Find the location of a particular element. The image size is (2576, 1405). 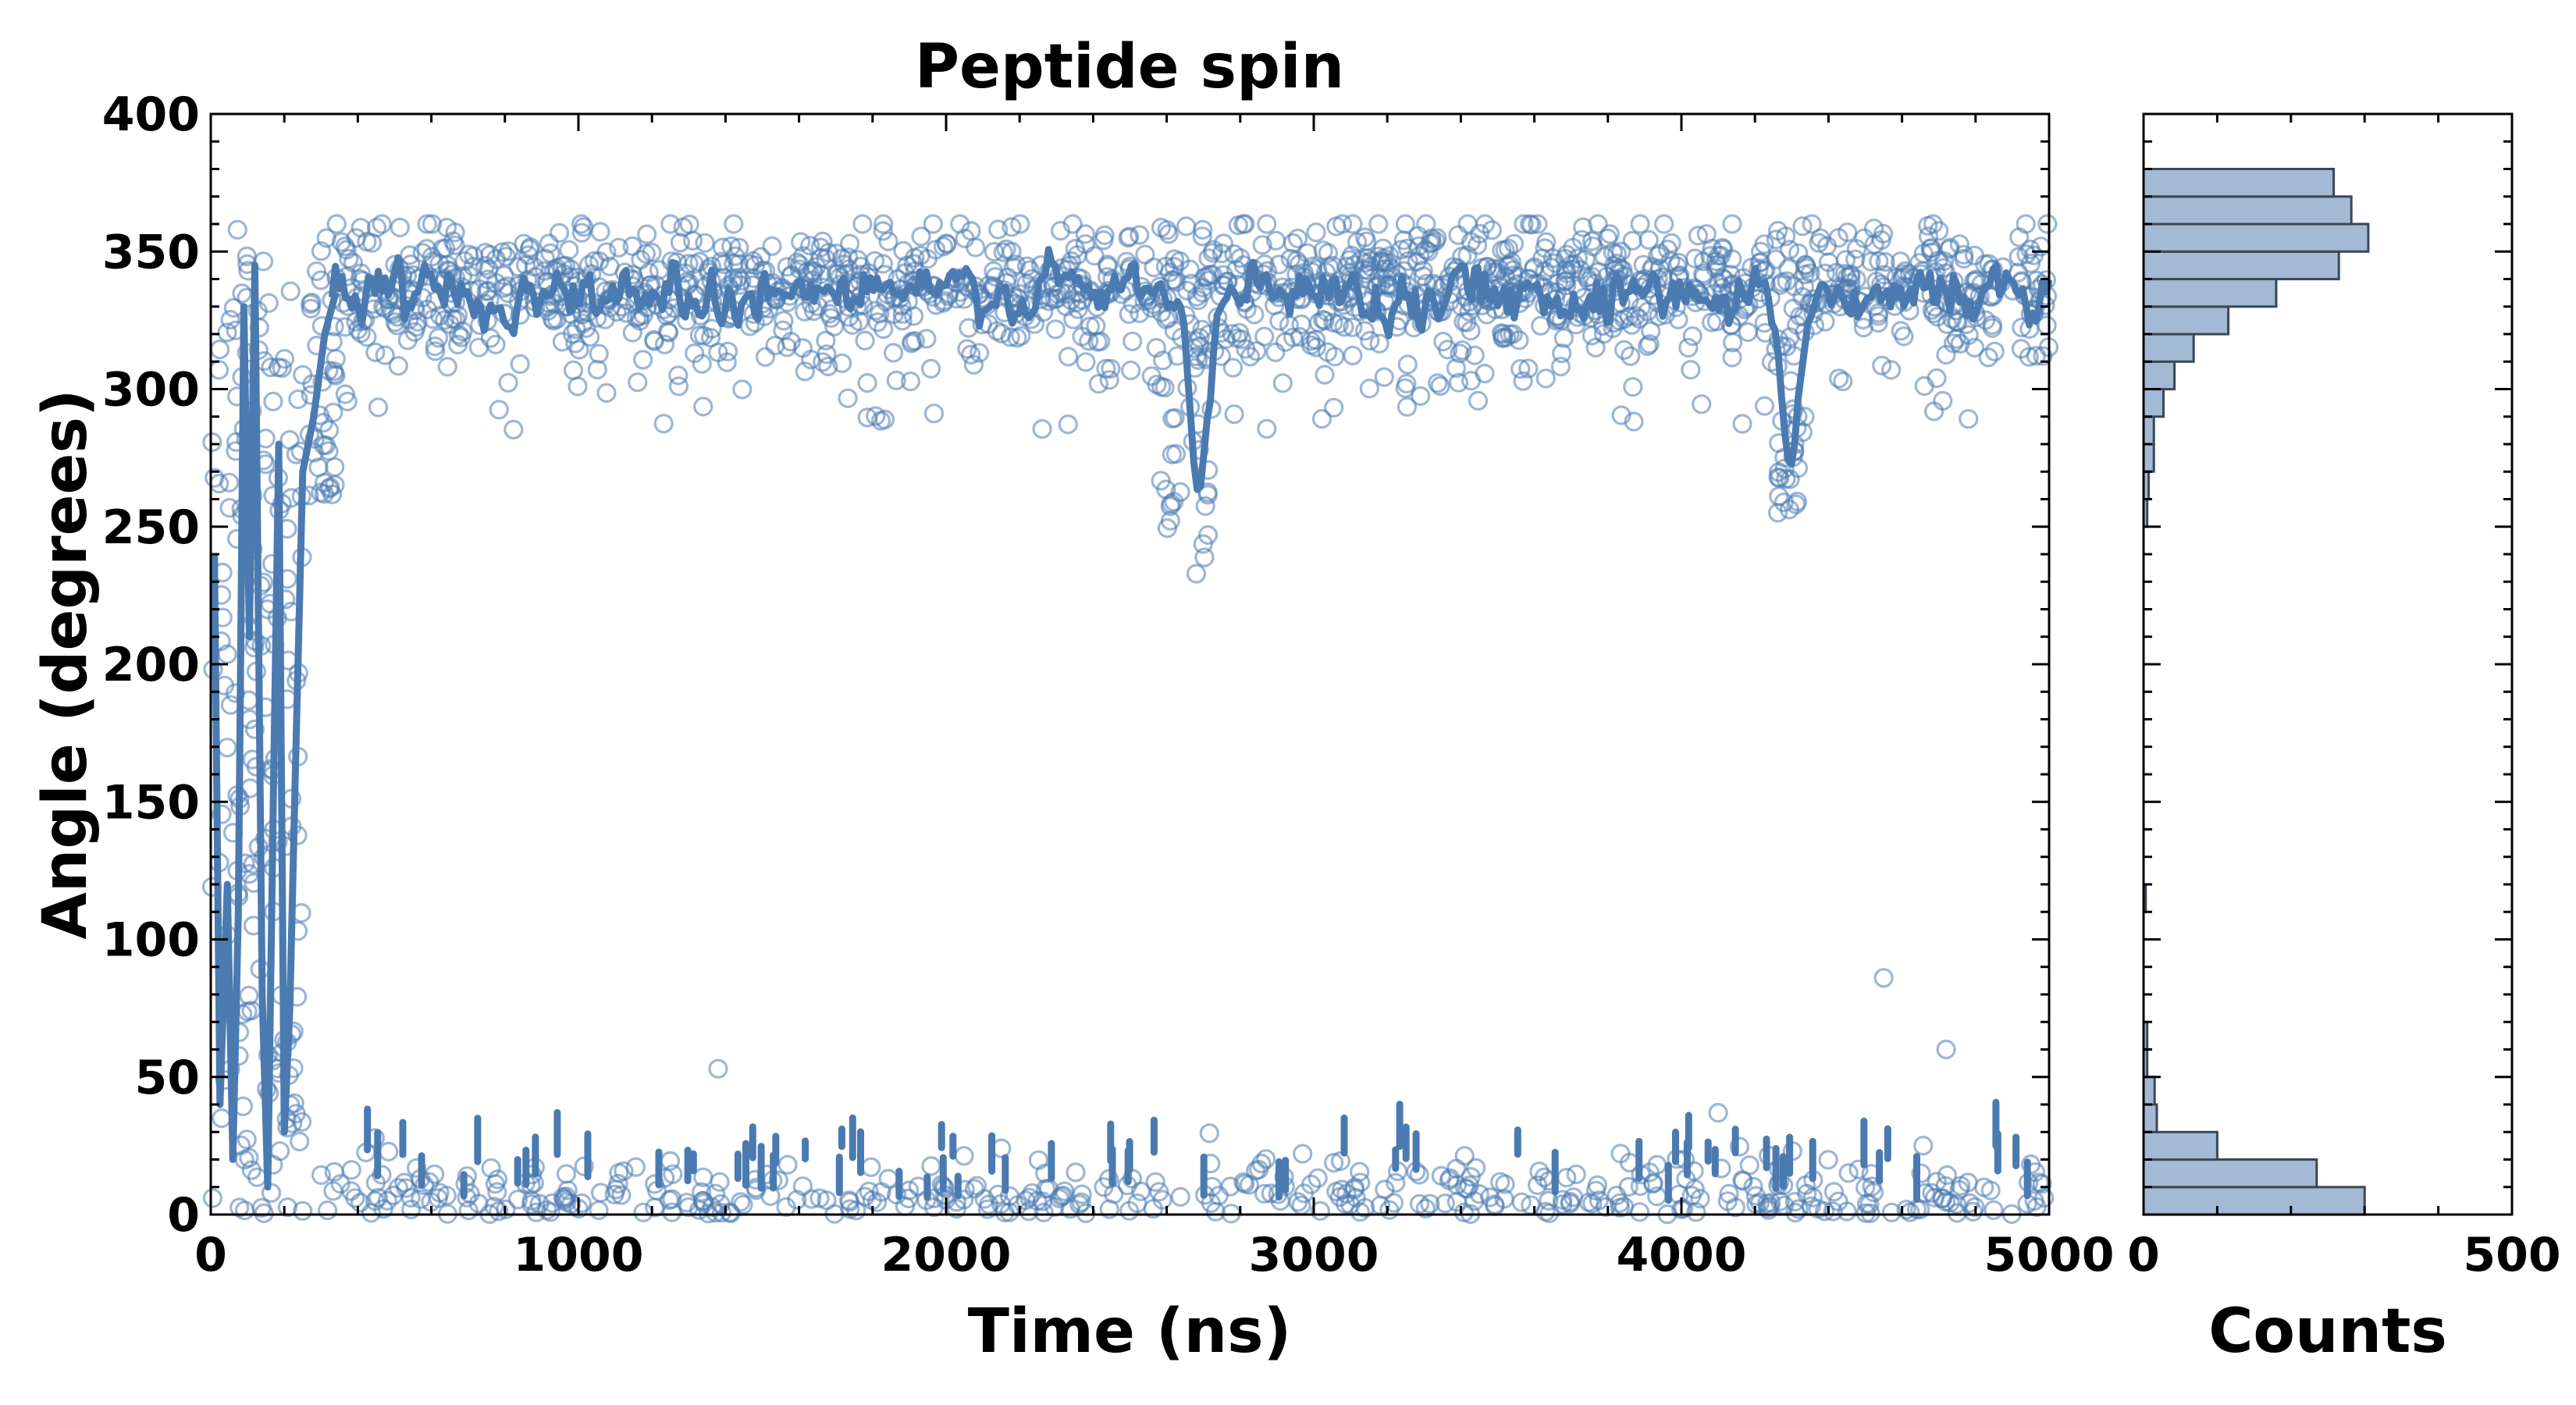

y-tick-label: 400 is located at coordinates (151, 114).